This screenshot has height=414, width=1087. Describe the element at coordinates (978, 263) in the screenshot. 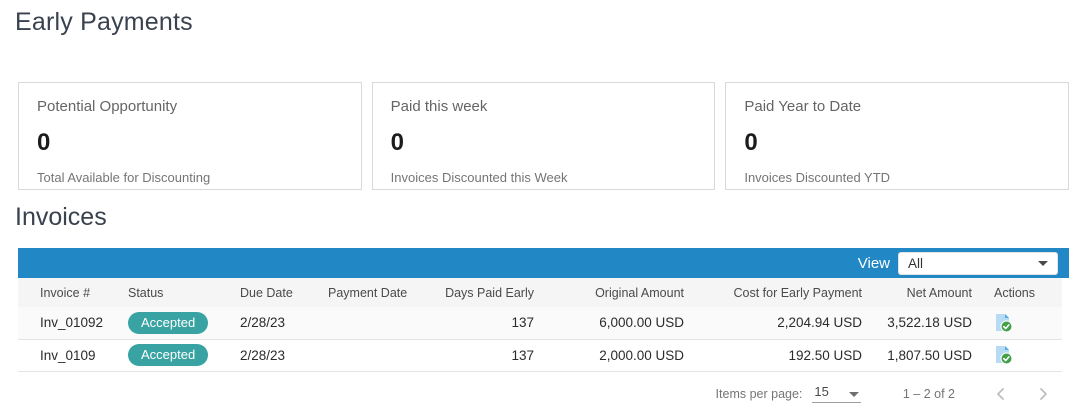

I see `view-select: All` at that location.